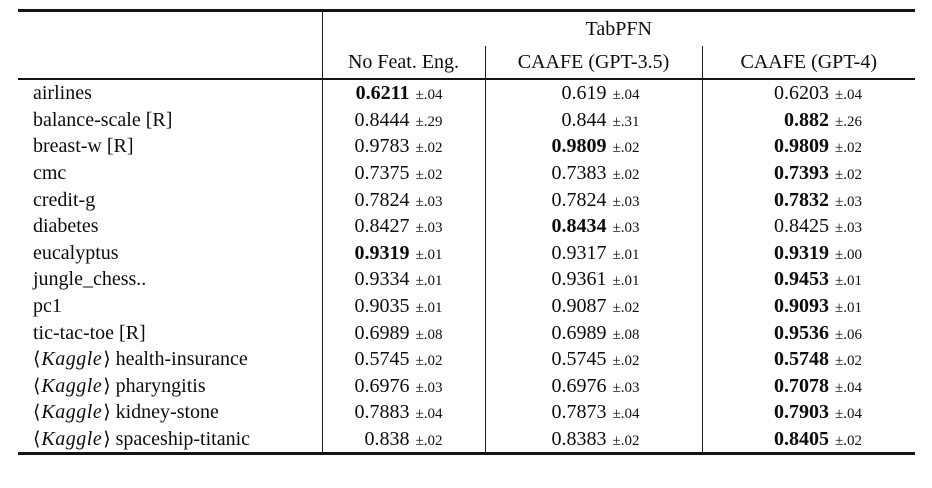 Image resolution: width=932 pixels, height=488 pixels. I want to click on score-cell: 0.8405 ±.02, so click(808, 439).